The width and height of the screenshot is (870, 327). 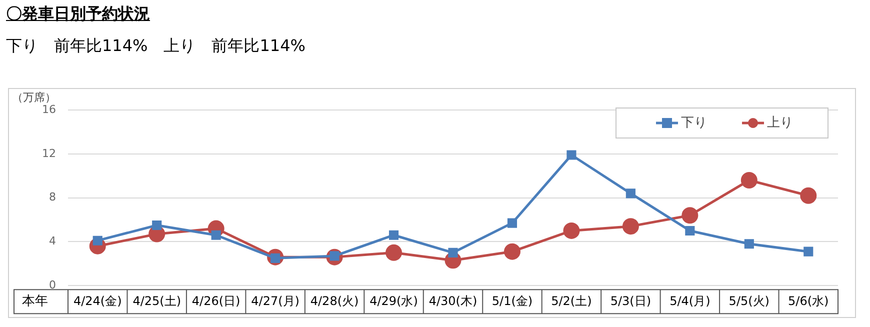 What do you see at coordinates (156, 301) in the screenshot?
I see `x-tick-label: 4/25(土)` at bounding box center [156, 301].